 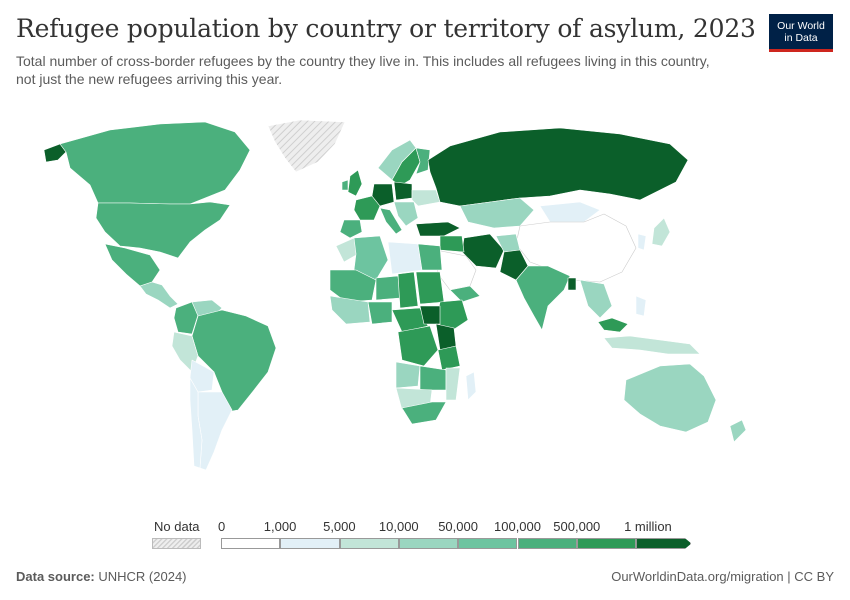 I want to click on country-egypt, so click(x=430, y=257).